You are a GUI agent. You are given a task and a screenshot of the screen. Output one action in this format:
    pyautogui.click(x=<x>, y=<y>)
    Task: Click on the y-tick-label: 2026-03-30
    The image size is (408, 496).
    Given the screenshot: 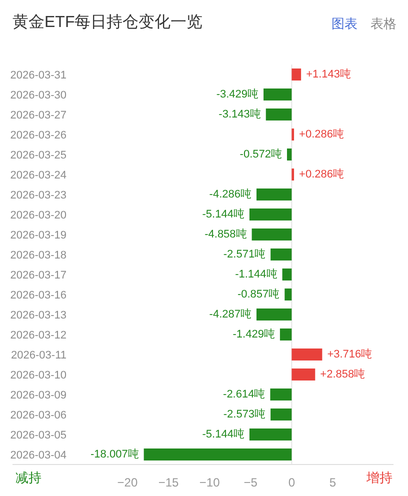 What is the action you would take?
    pyautogui.click(x=38, y=96)
    